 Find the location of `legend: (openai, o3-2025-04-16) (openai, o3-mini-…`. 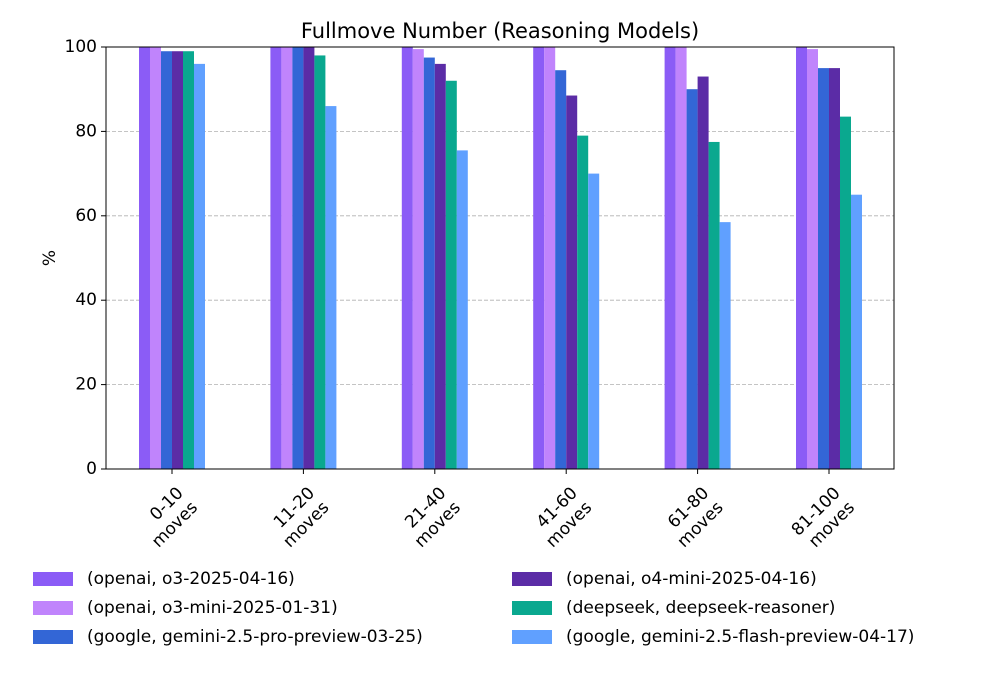

legend: (openai, o3-2025-04-16) (openai, o3-mini-… is located at coordinates (473, 608).